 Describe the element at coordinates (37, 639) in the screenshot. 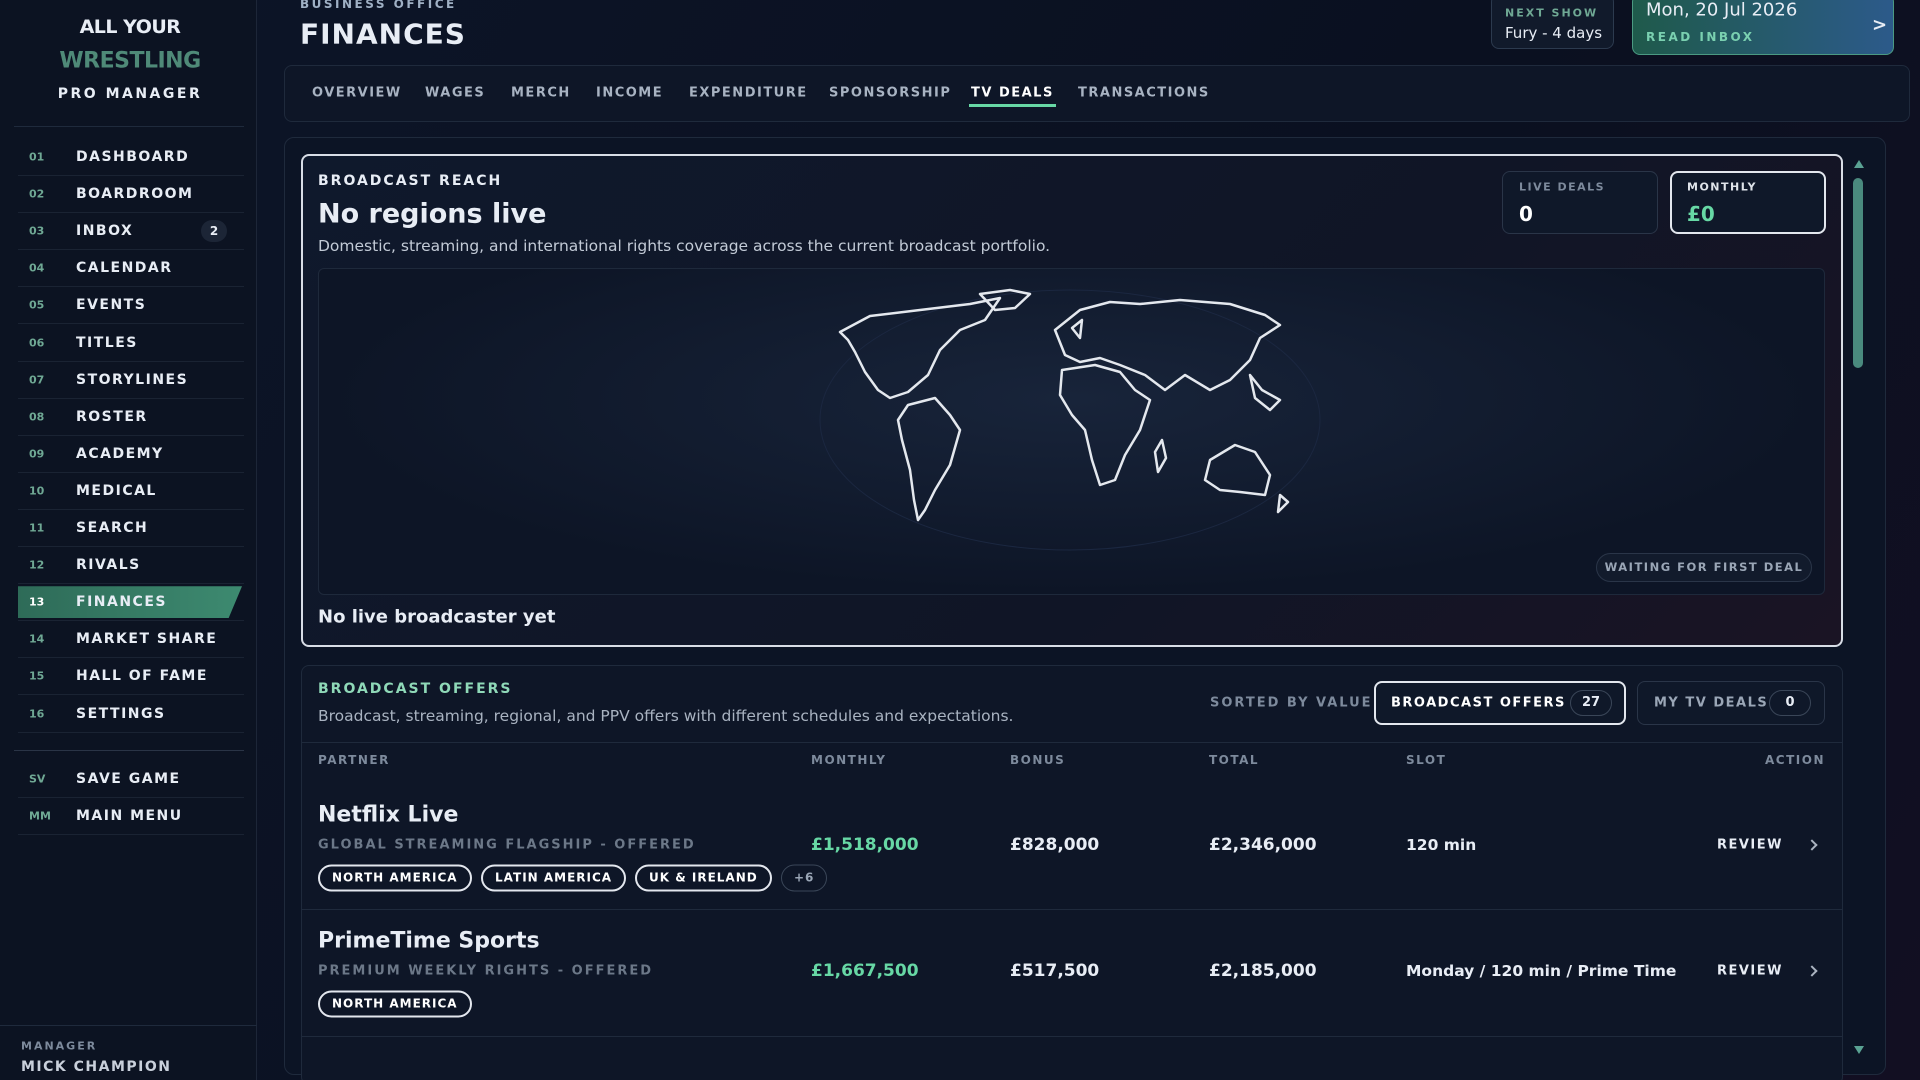

I see `nav-number: 14` at that location.